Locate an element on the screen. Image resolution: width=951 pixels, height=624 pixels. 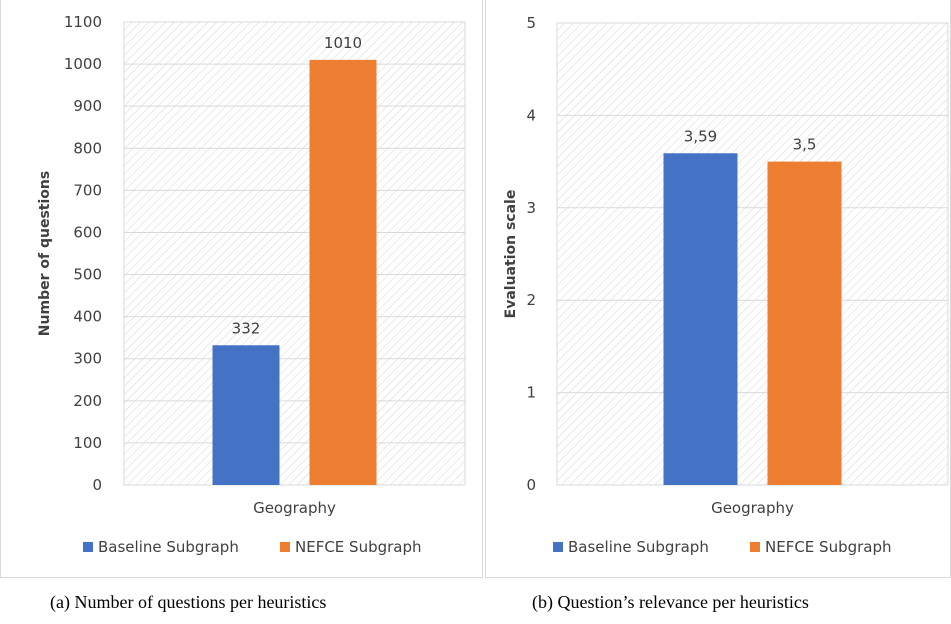
y-tick-label: 400 is located at coordinates (87, 317).